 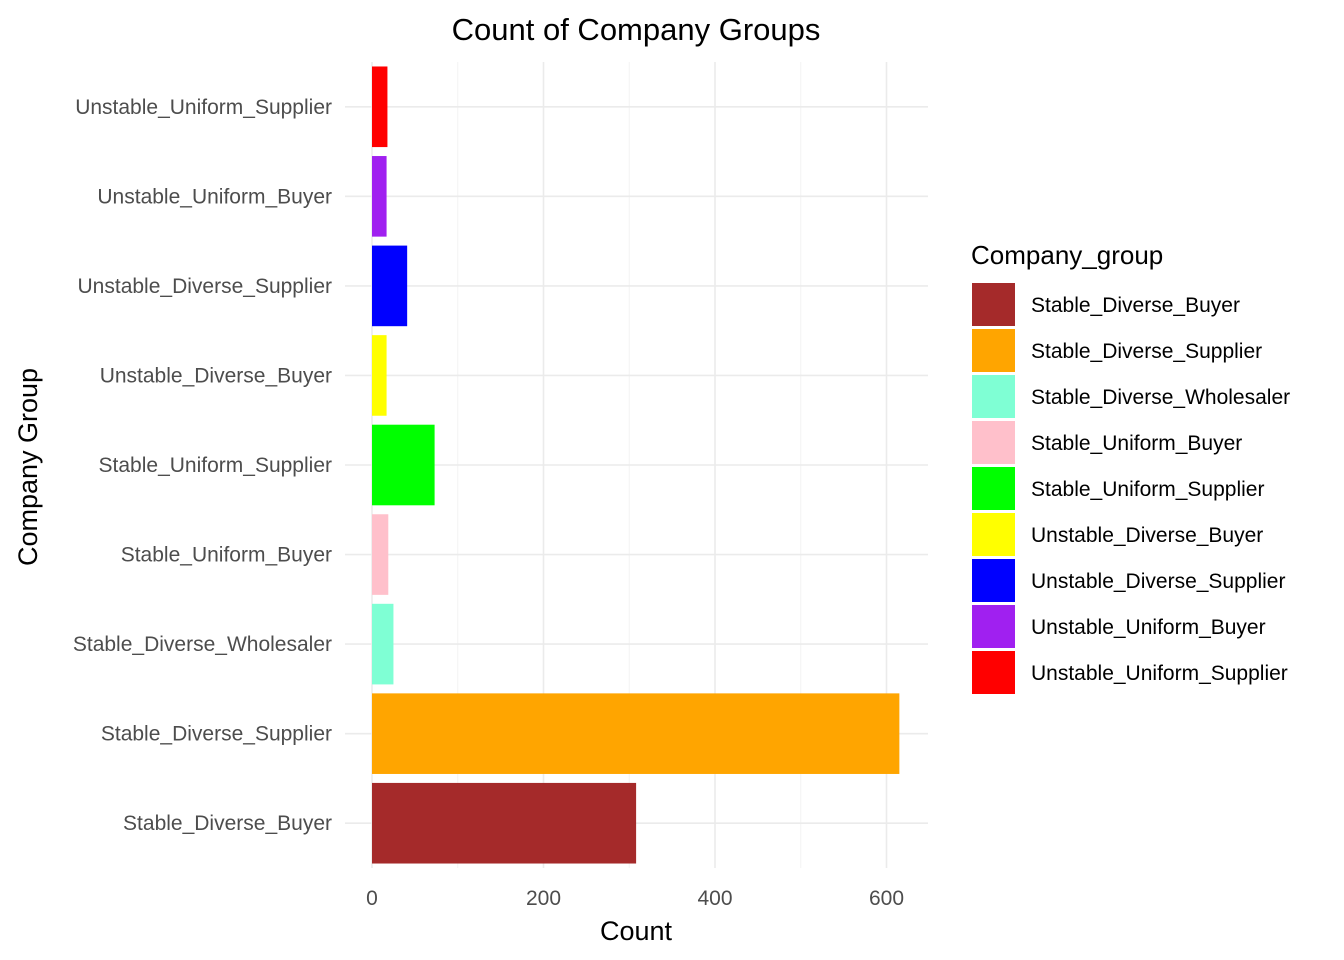 I want to click on x-tick-label: 600, so click(x=886, y=898).